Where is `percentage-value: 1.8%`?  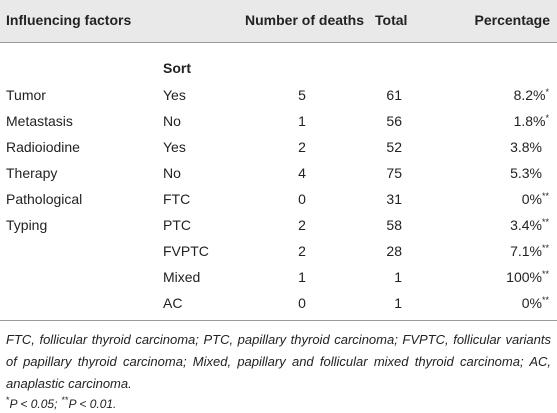
percentage-value: 1.8% is located at coordinates (529, 121).